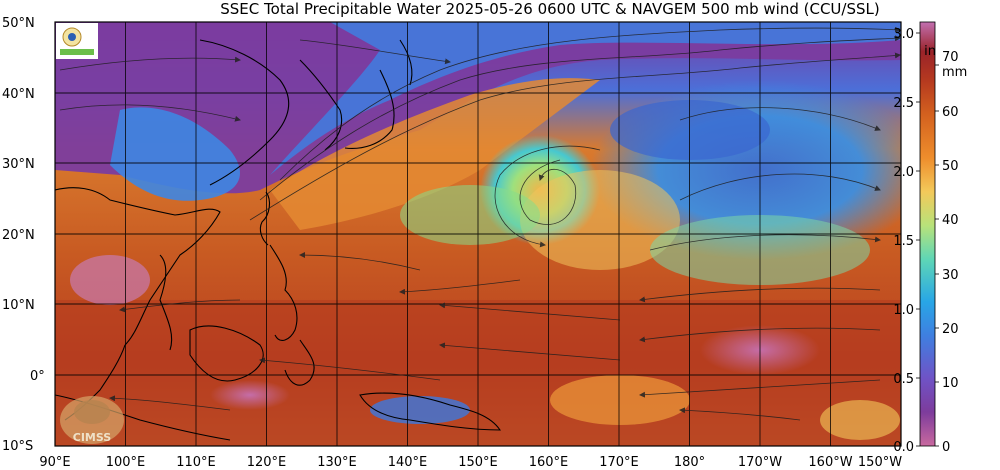  Describe the element at coordinates (18, 235) in the screenshot. I see `lat-label: 20°N` at that location.